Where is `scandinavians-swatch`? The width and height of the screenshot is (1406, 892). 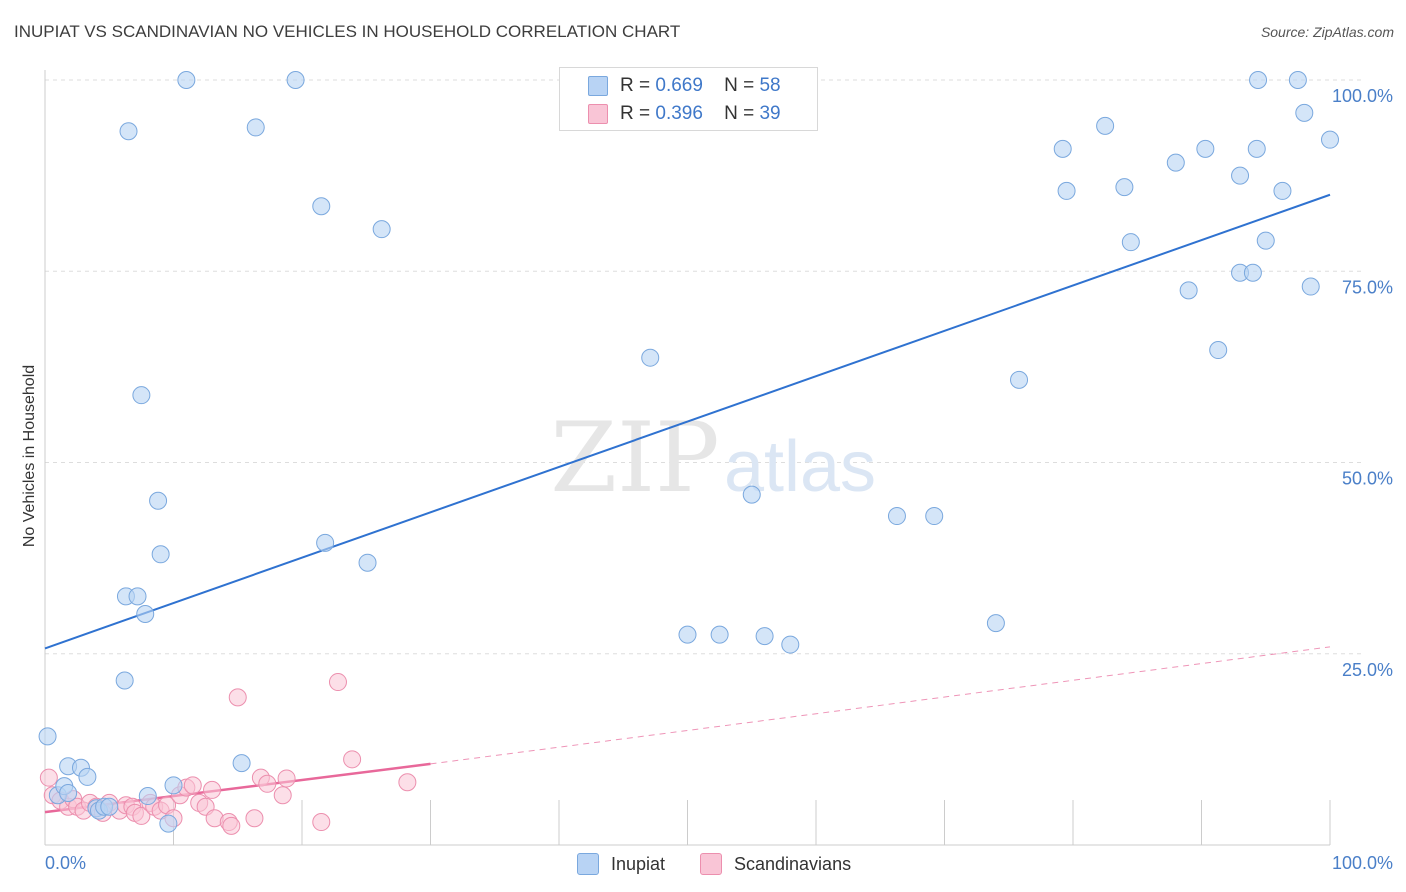 scandinavians-swatch is located at coordinates (598, 114).